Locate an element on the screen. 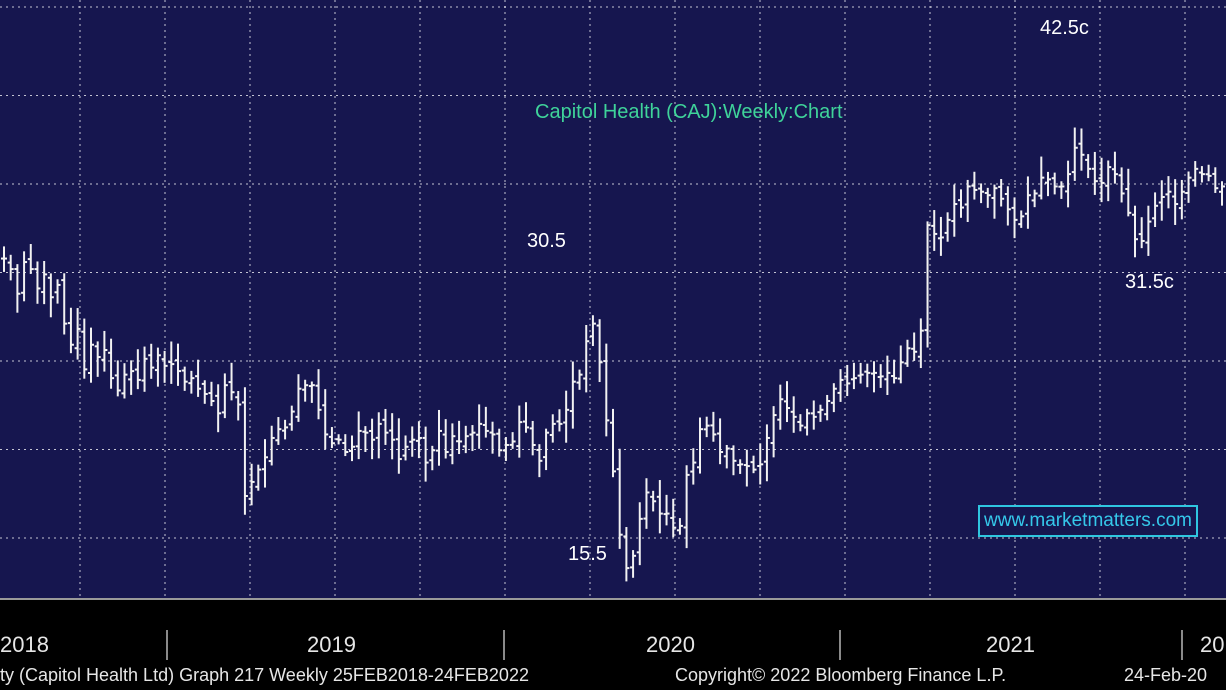  annotation-label: 15.5 is located at coordinates (587, 554).